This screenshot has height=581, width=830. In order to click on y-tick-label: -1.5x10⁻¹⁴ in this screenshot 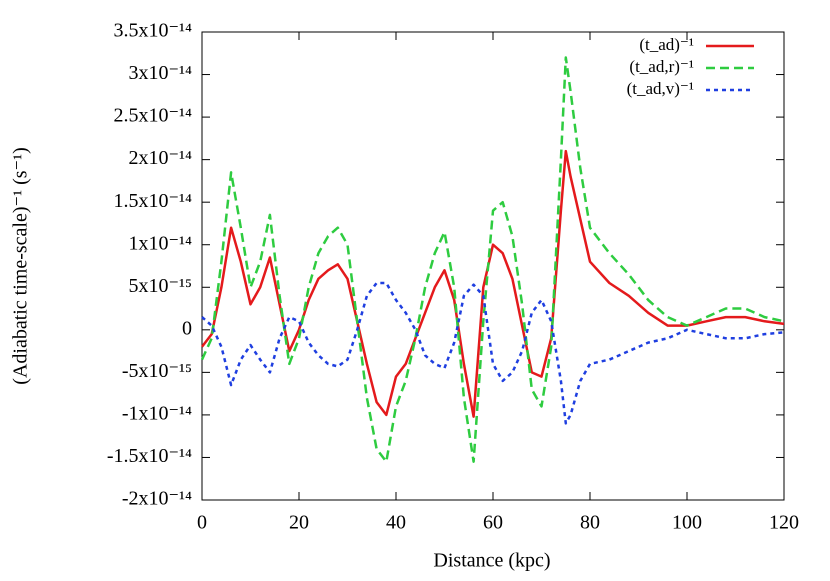, I will do `click(149, 456)`.